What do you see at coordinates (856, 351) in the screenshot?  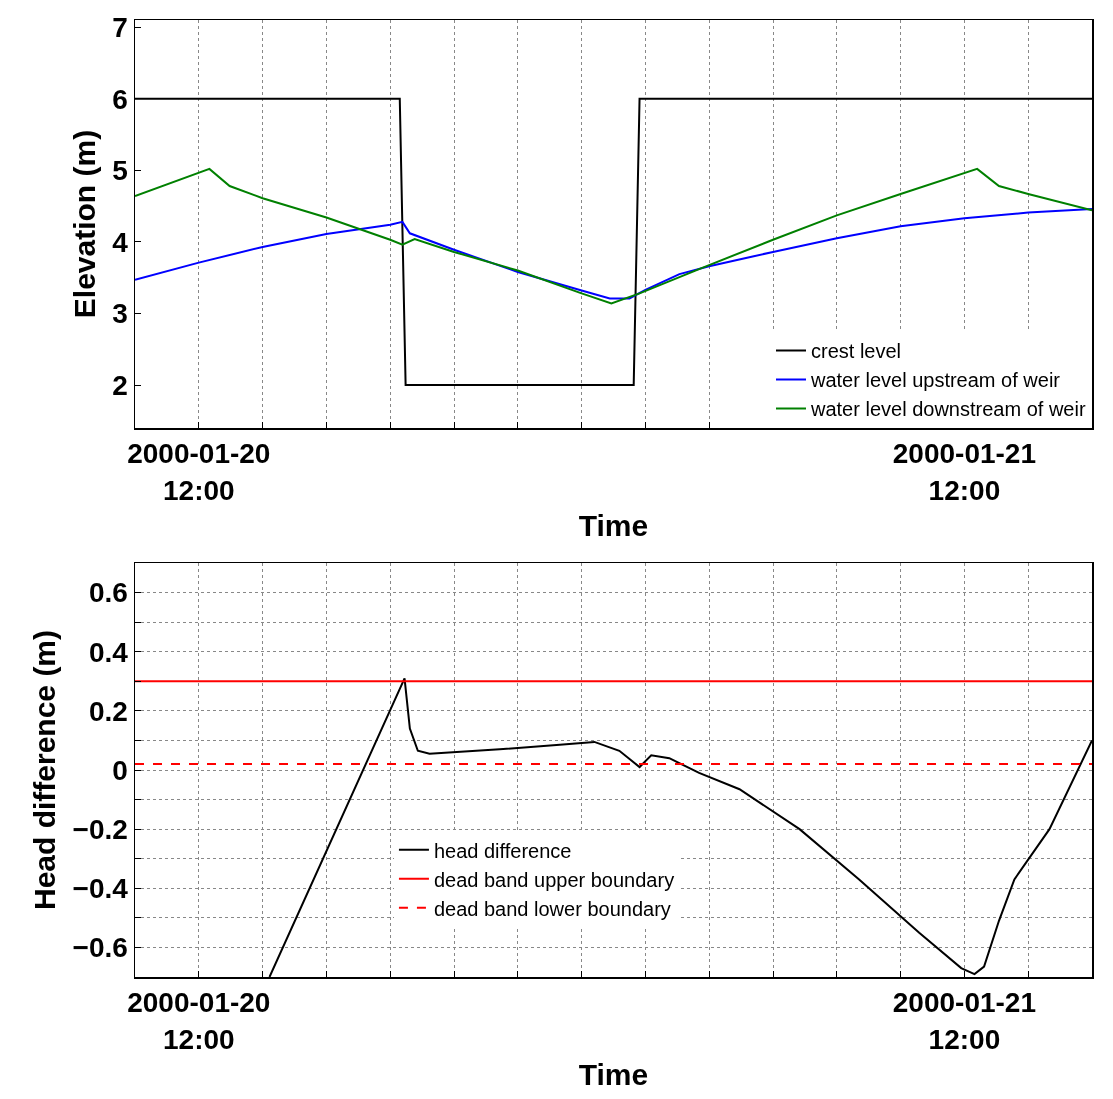 I see `legend-label: crest level` at bounding box center [856, 351].